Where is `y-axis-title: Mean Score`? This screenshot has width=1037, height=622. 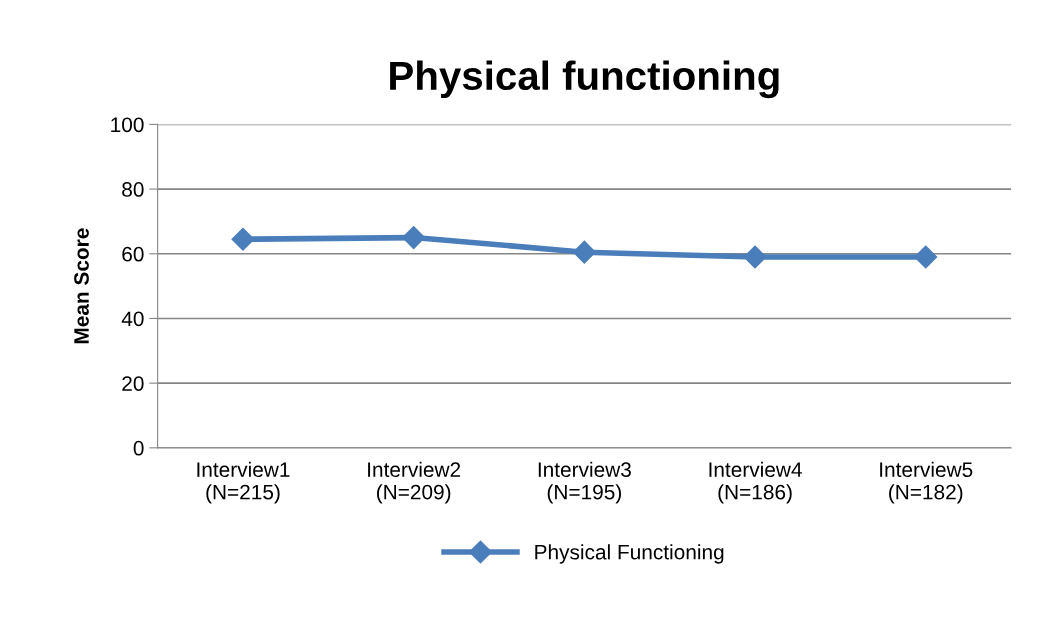
y-axis-title: Mean Score is located at coordinates (81, 286).